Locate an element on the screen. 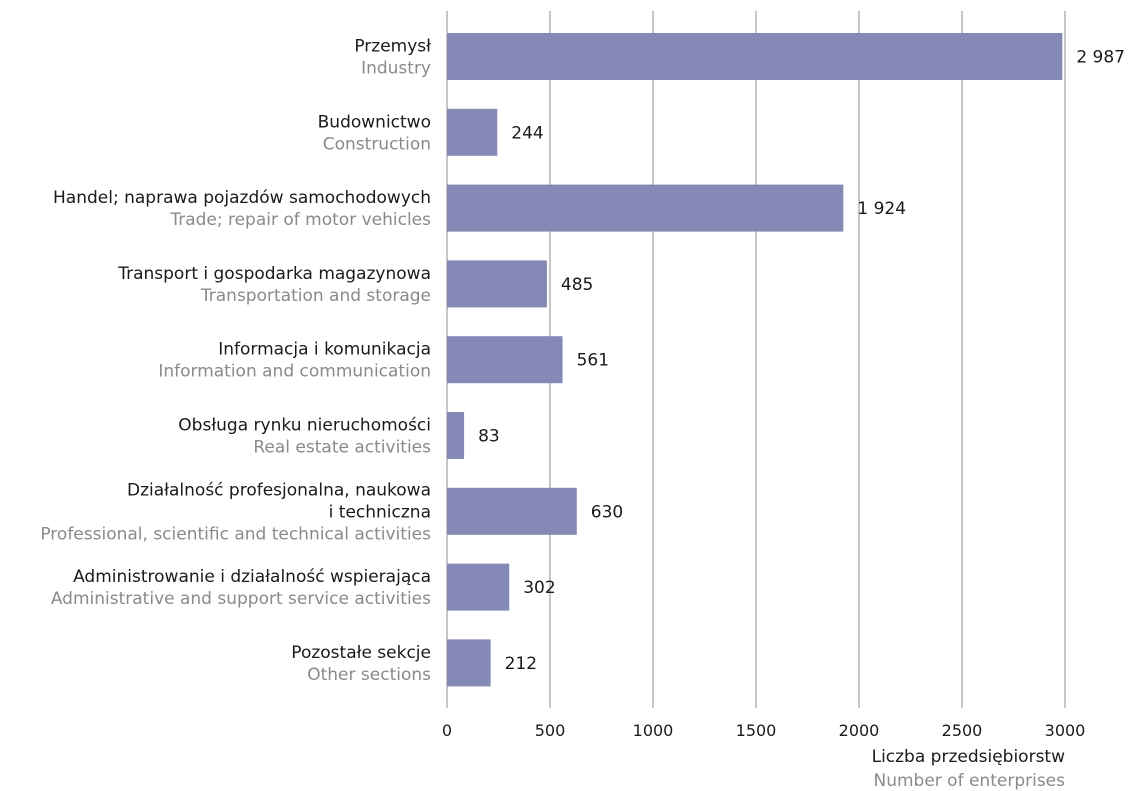 This screenshot has height=791, width=1130. category-label-en: Information and communication is located at coordinates (294, 372).